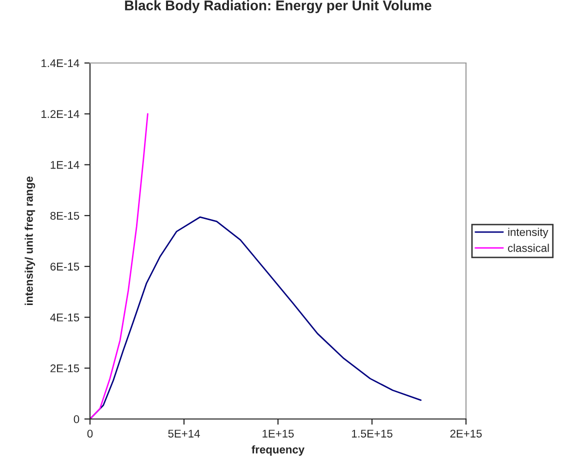  I want to click on x-tick-label: 0, so click(90, 434).